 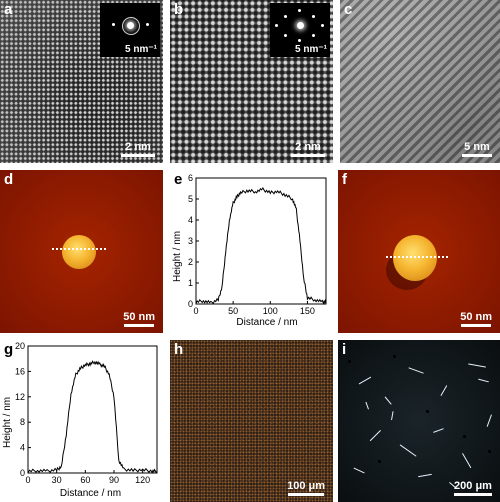 What do you see at coordinates (7, 422) in the screenshot?
I see `y-axis-label-g: Height / nm` at bounding box center [7, 422].